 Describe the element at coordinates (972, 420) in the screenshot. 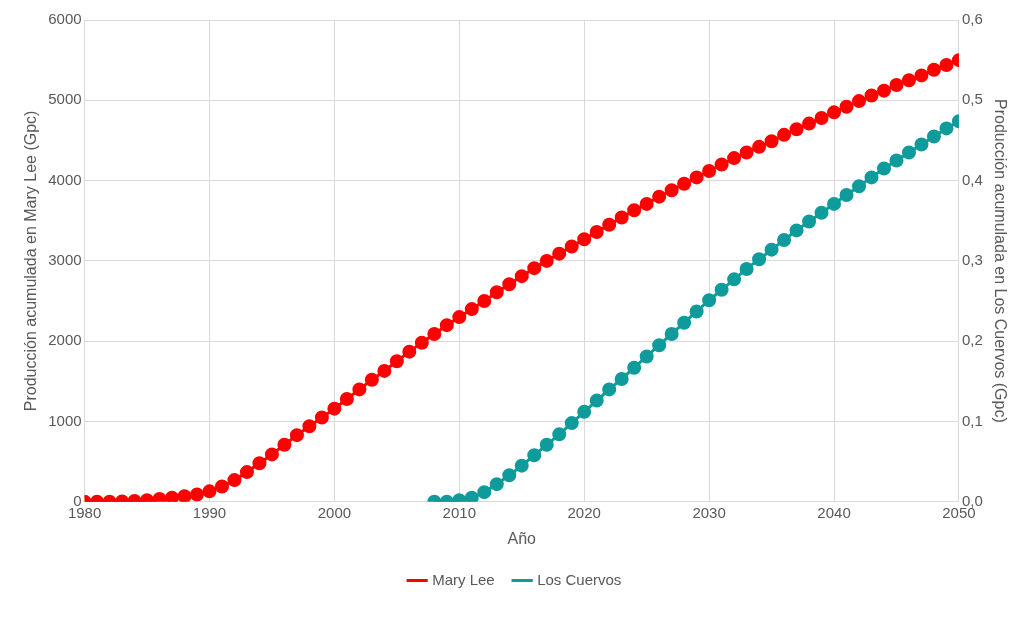

I see `y2-tick-label: 0,1` at that location.